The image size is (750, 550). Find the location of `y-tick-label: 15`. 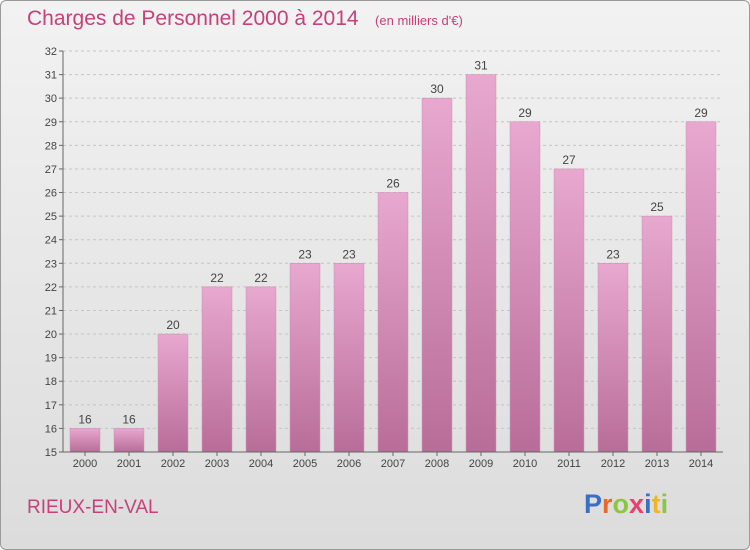

y-tick-label: 15 is located at coordinates (51, 453).